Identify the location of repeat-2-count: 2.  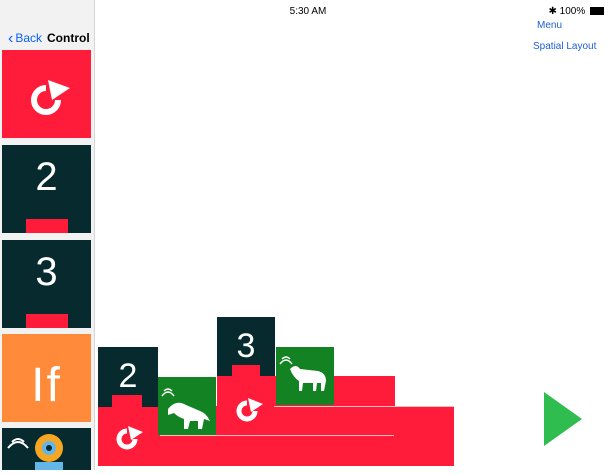
(128, 376).